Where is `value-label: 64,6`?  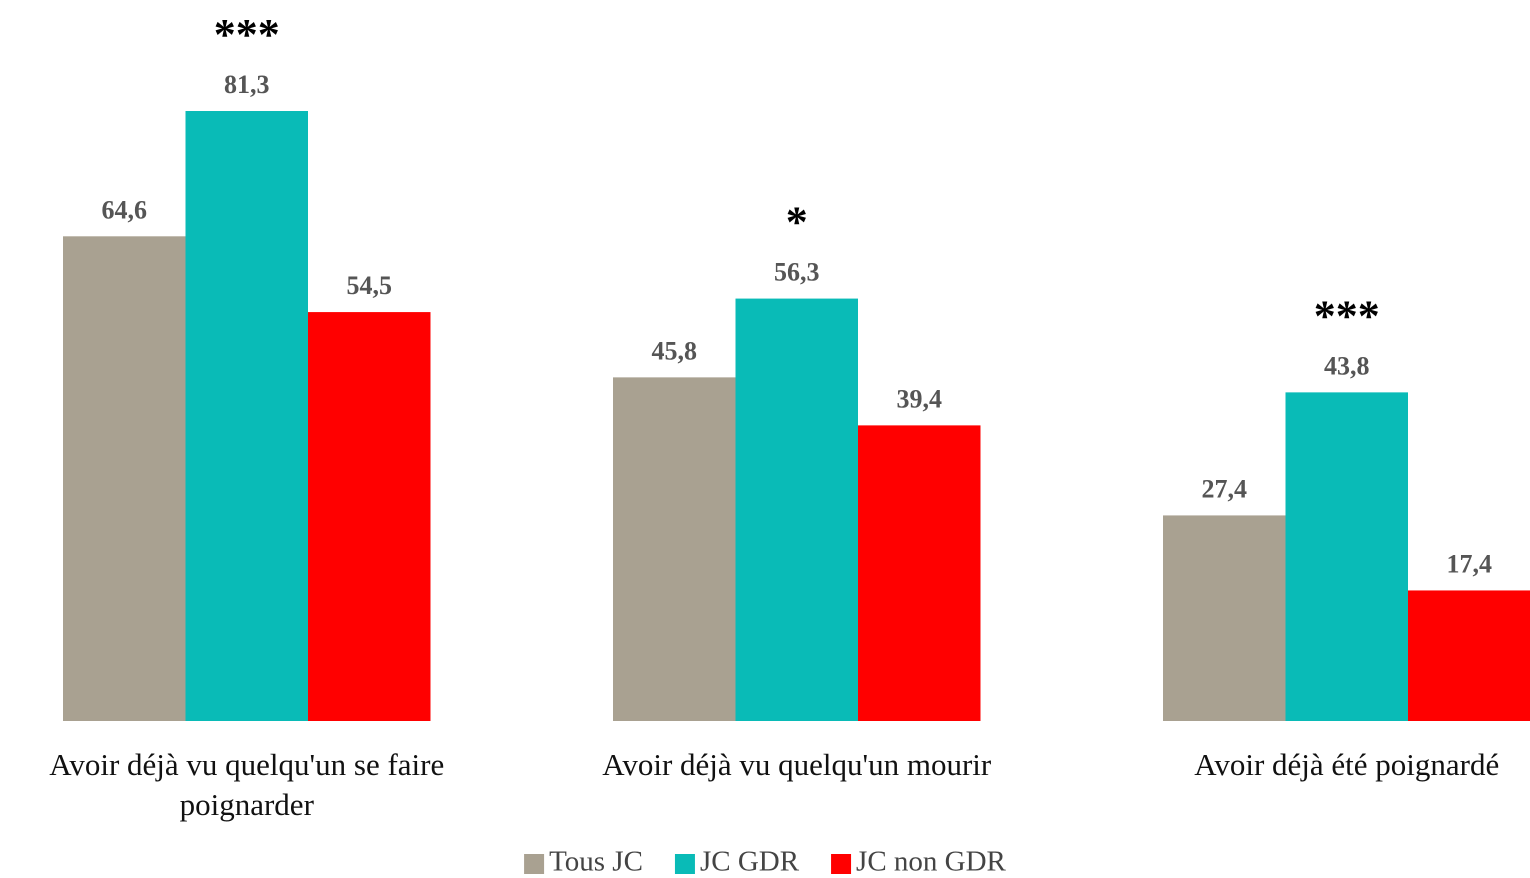
value-label: 64,6 is located at coordinates (125, 209).